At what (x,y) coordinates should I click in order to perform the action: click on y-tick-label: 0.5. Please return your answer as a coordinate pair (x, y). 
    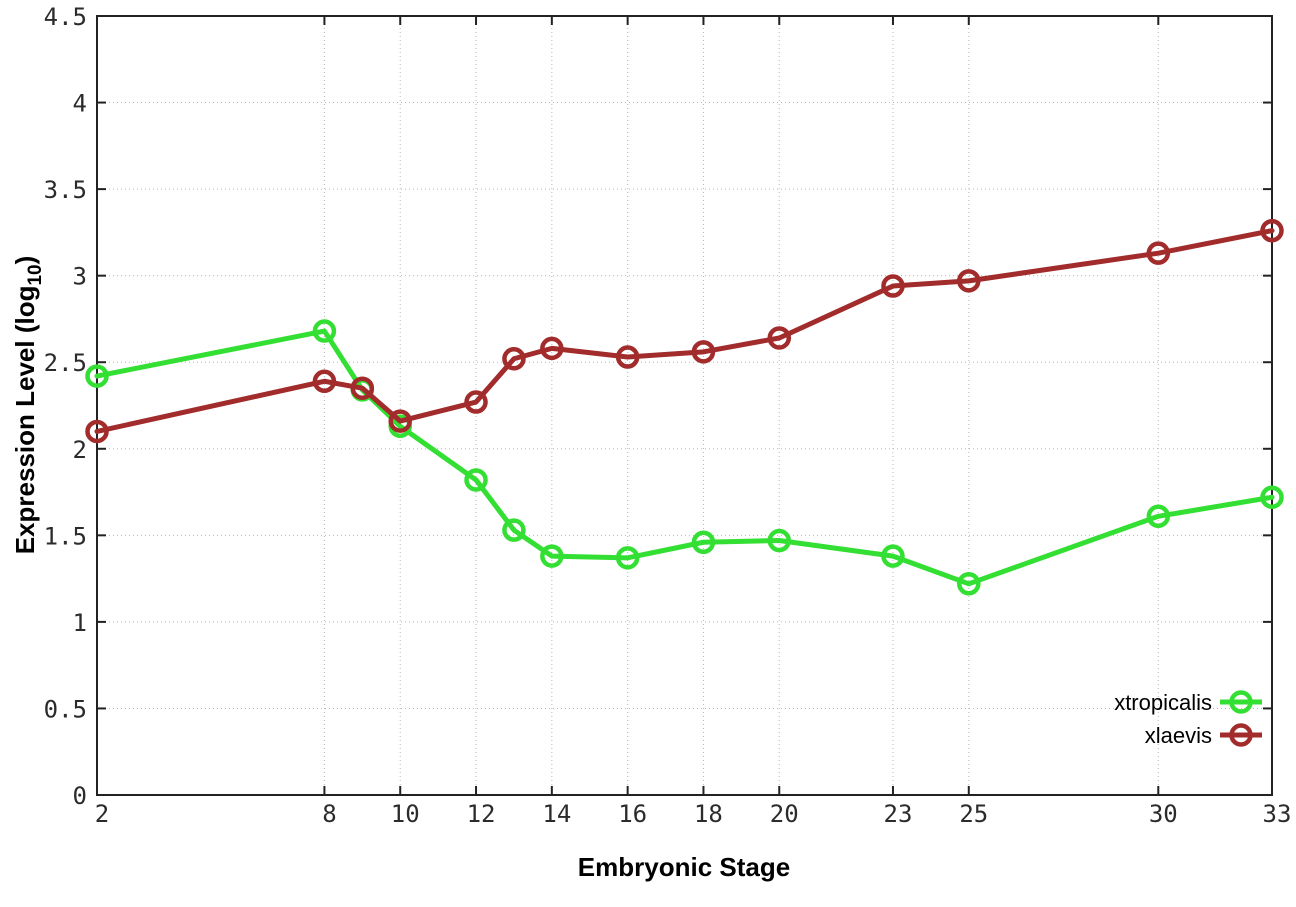
    Looking at the image, I should click on (65, 709).